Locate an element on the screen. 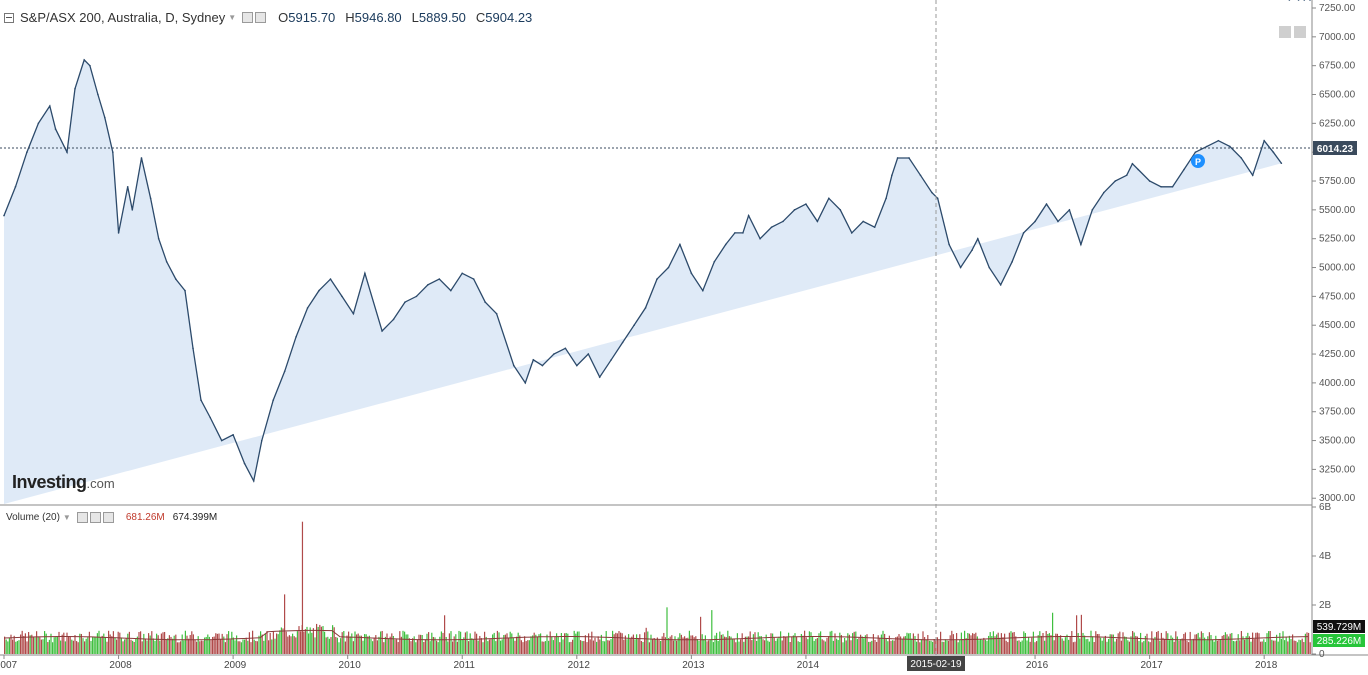 The image size is (1368, 675). dividend-p-icon: P is located at coordinates (1198, 161).